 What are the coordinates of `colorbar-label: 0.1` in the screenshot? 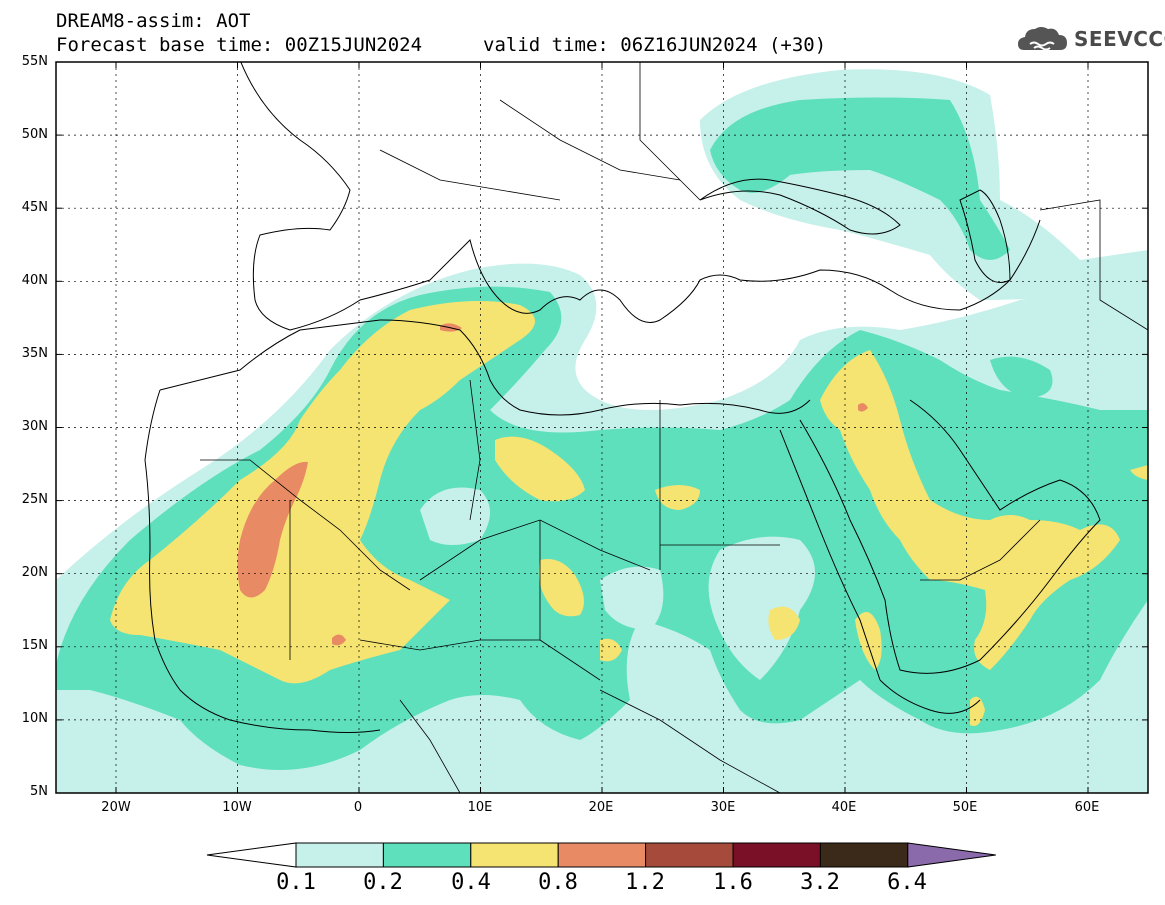 It's located at (296, 882).